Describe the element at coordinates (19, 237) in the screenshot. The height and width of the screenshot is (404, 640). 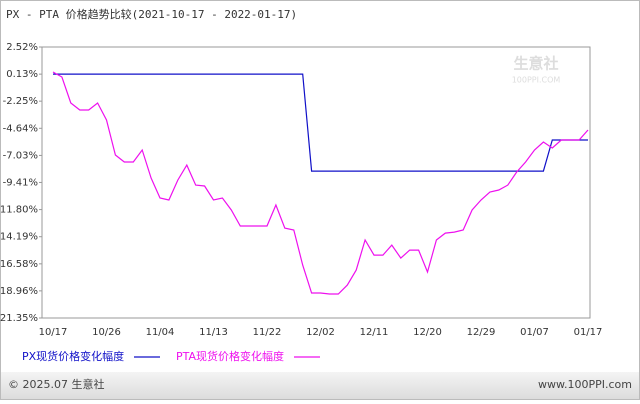
I see `y-tick-label: -14.19%` at that location.